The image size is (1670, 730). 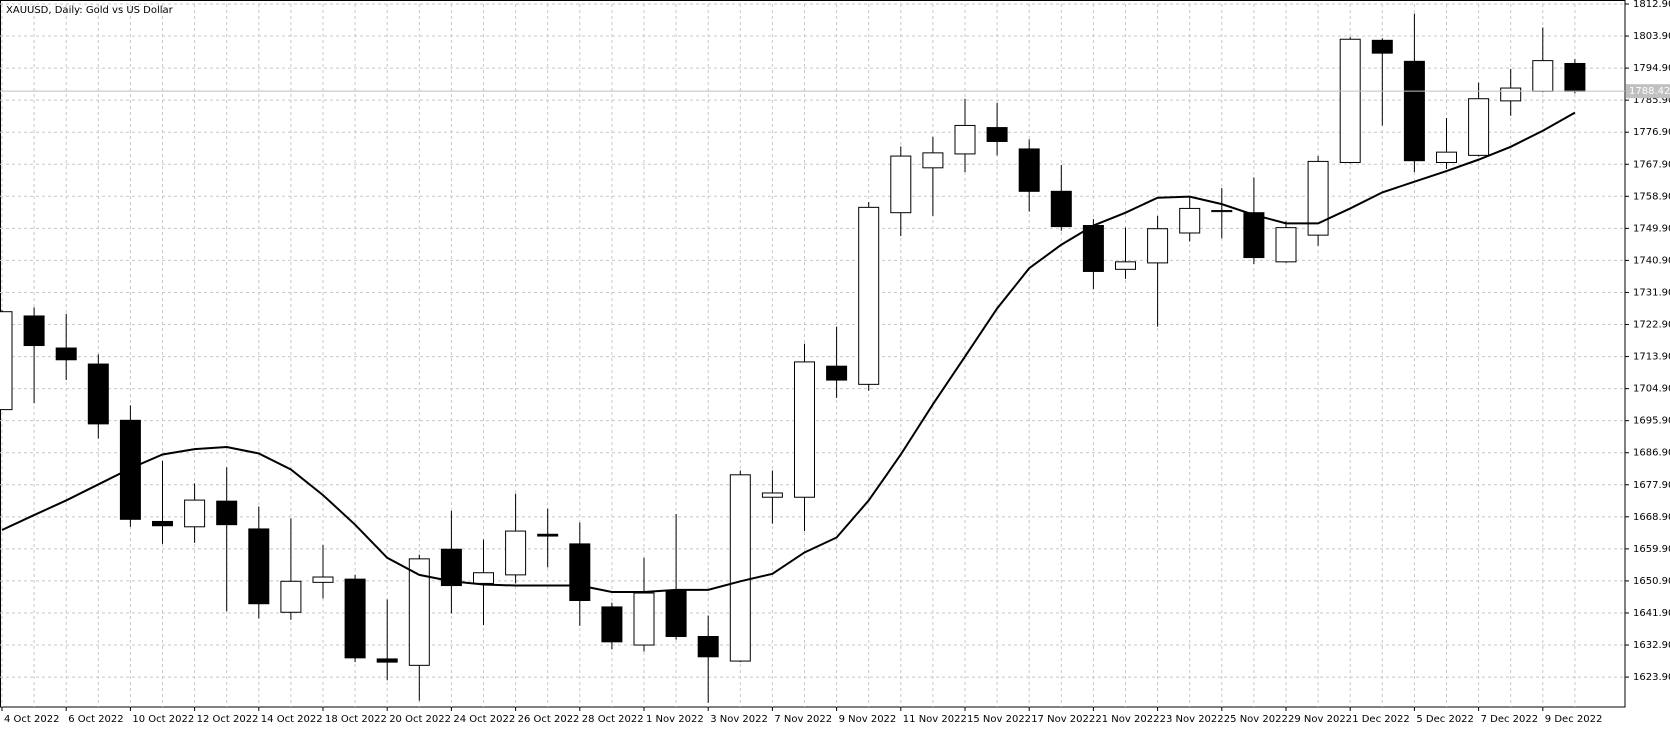 I want to click on x-tick-label: 17 Nov 2022, so click(x=1063, y=719).